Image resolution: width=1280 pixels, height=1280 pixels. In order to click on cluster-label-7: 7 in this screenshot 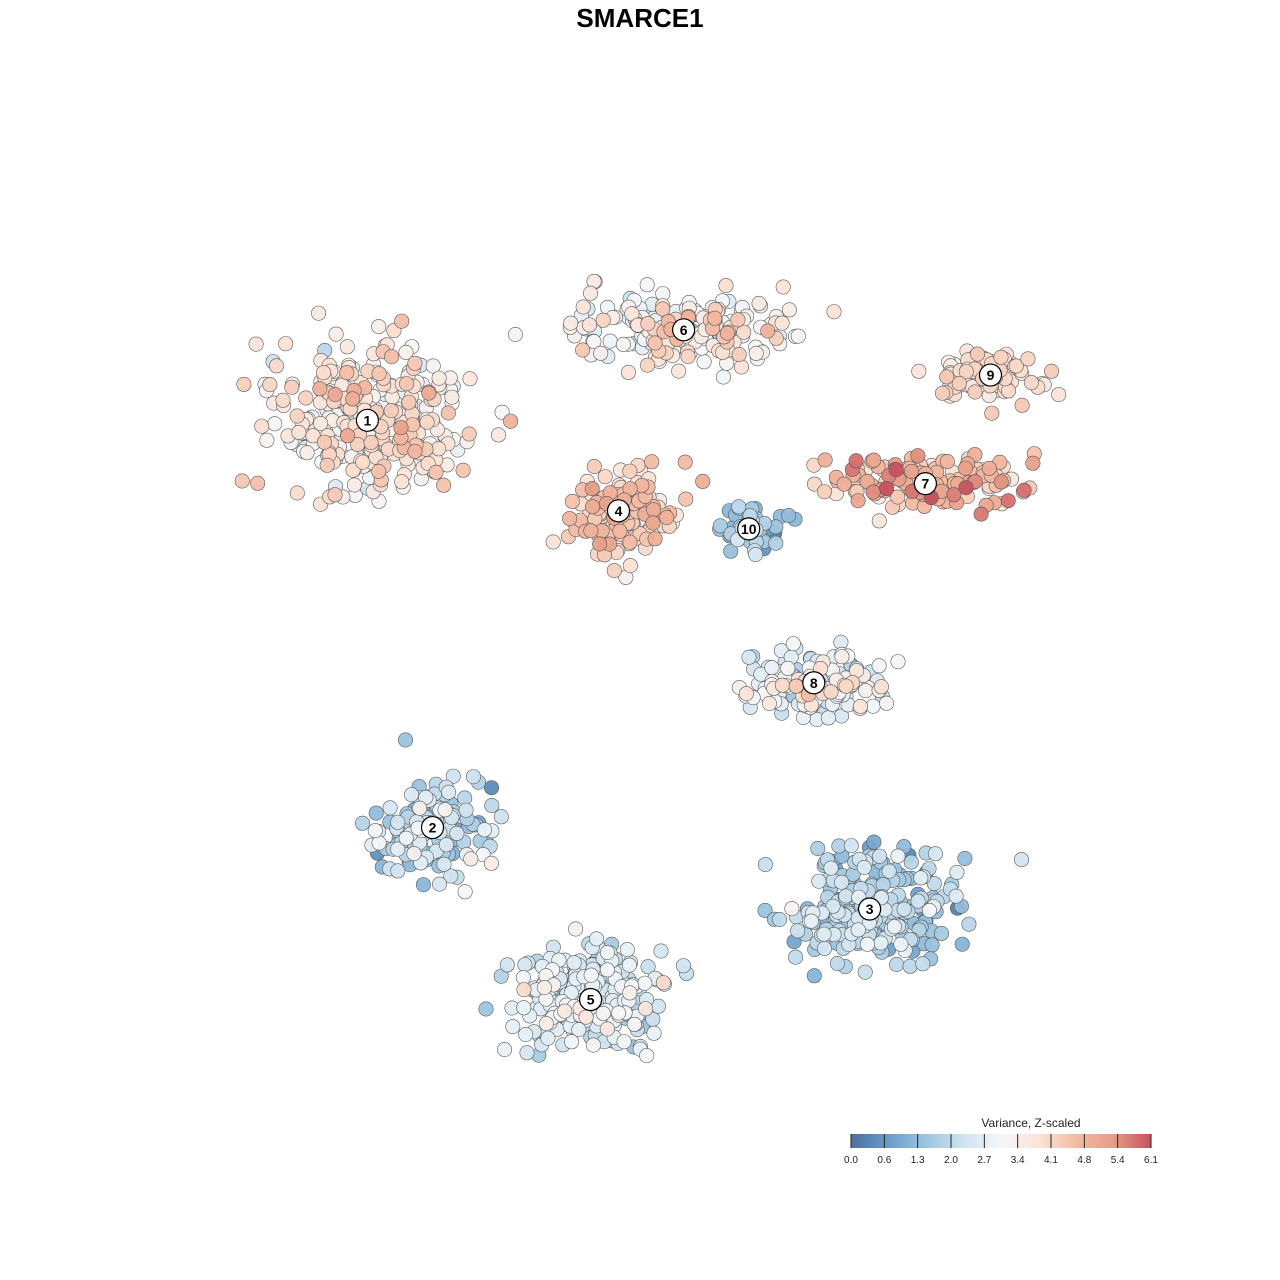, I will do `click(925, 484)`.